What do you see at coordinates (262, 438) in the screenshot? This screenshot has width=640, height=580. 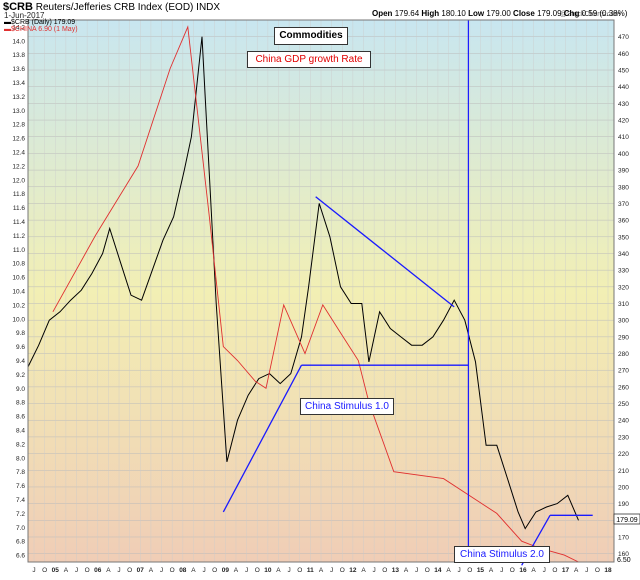 I see `trendline` at bounding box center [262, 438].